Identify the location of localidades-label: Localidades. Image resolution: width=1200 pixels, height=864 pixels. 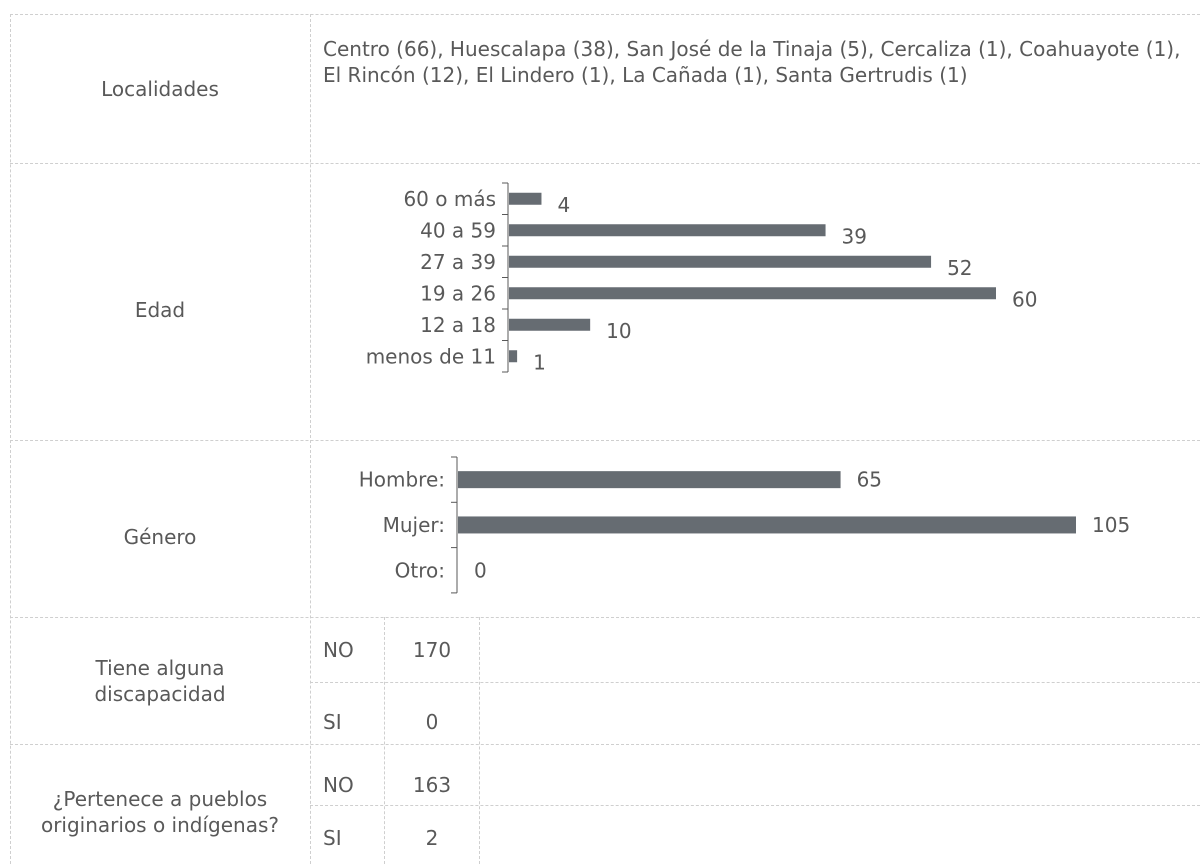
(160, 88).